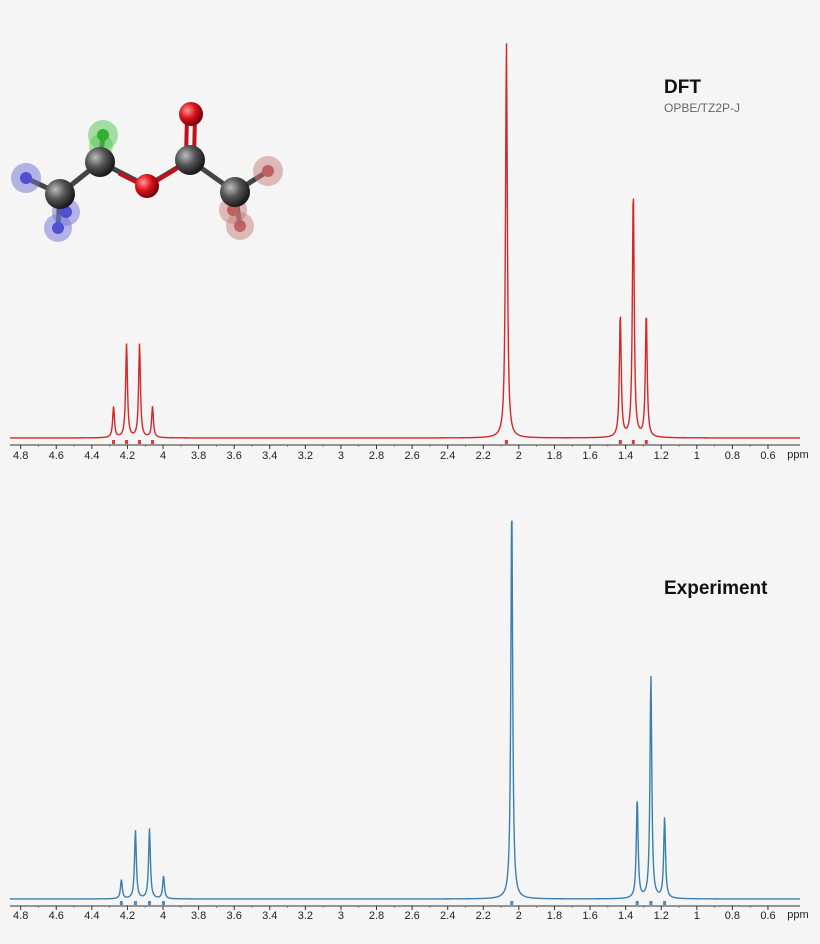 This screenshot has height=944, width=820. Describe the element at coordinates (147, 172) in the screenshot. I see `ethyl-acetate-molecule-icon` at that location.